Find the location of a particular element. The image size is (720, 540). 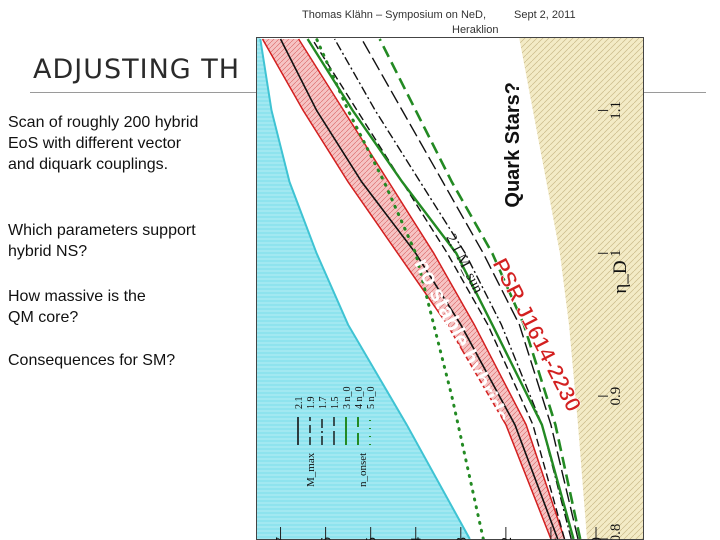

y-tick-label: 0.5 is located at coordinates (372, 538).